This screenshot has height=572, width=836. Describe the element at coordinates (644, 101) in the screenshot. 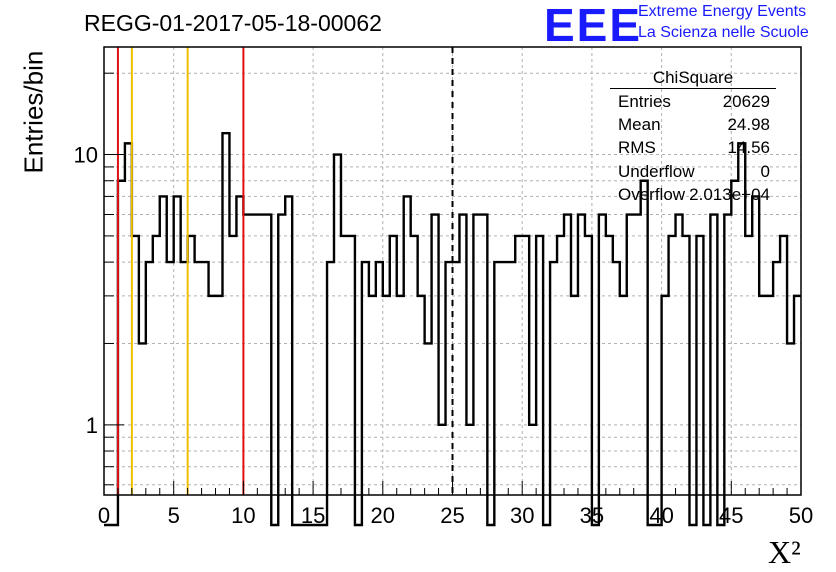

I see `stats-label: Entries` at that location.